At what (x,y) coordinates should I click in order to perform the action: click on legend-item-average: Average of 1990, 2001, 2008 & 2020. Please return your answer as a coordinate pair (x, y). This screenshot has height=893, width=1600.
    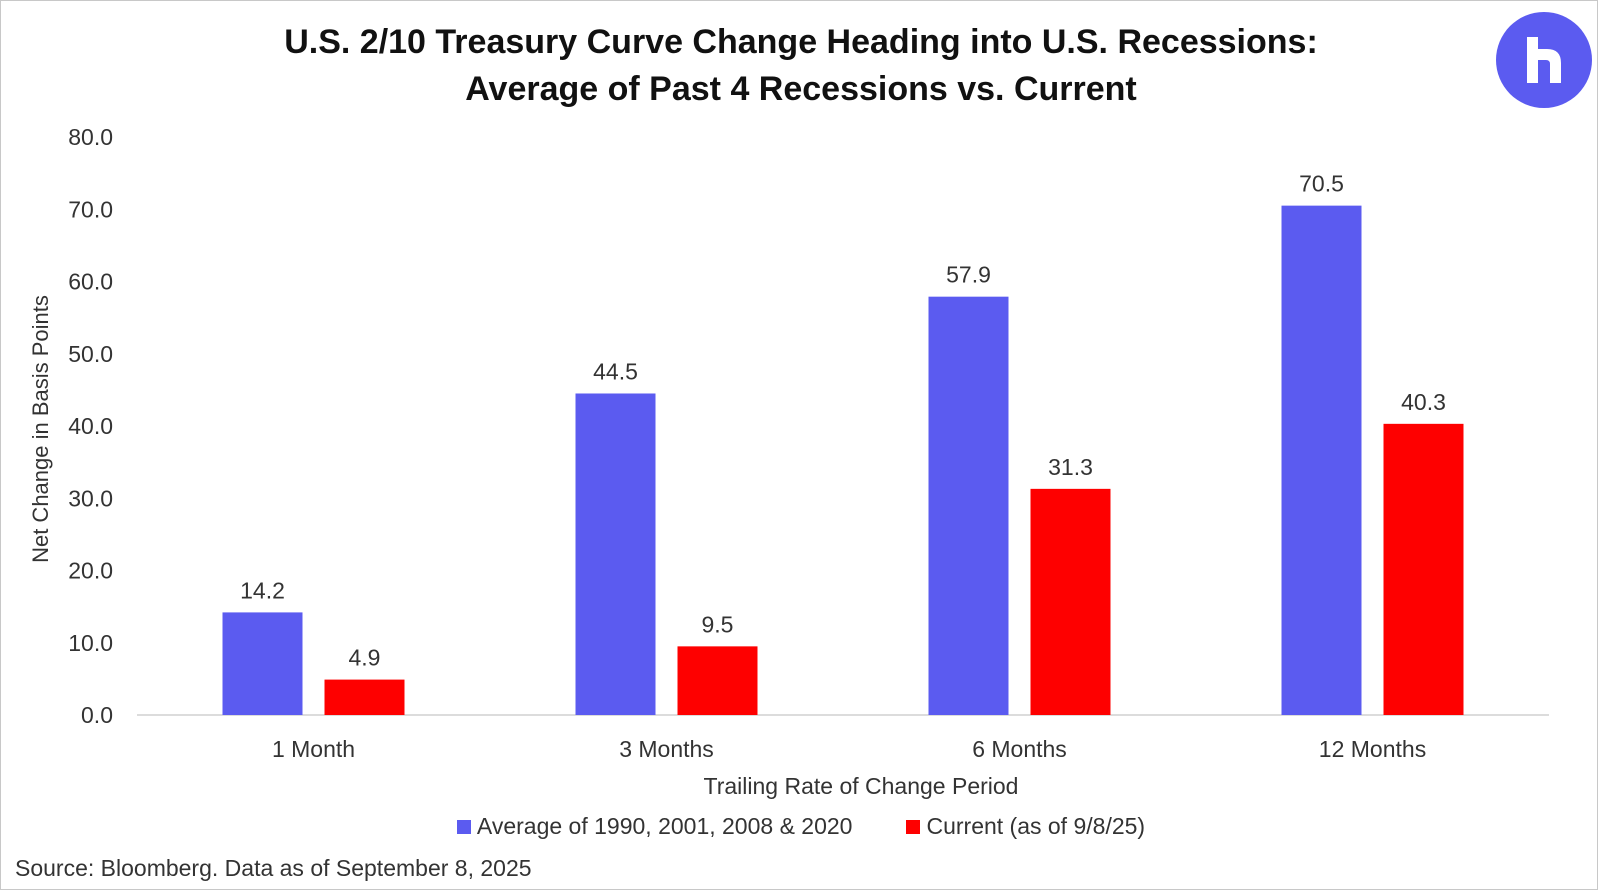
    Looking at the image, I should click on (654, 826).